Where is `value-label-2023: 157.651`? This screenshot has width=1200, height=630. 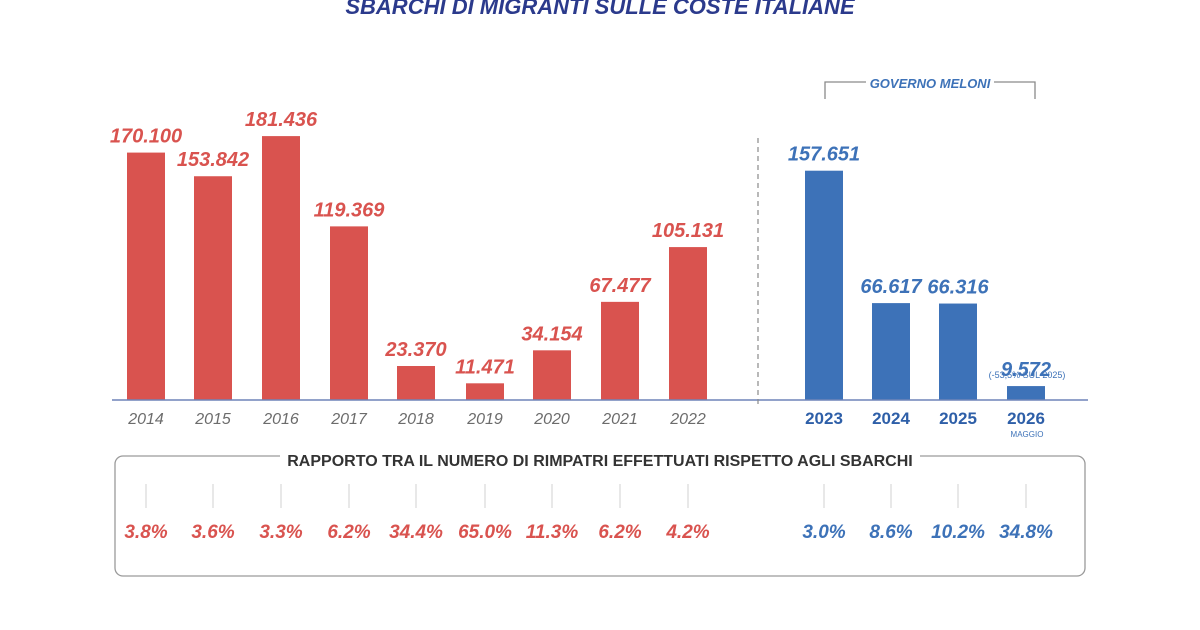
value-label-2023: 157.651 is located at coordinates (824, 155).